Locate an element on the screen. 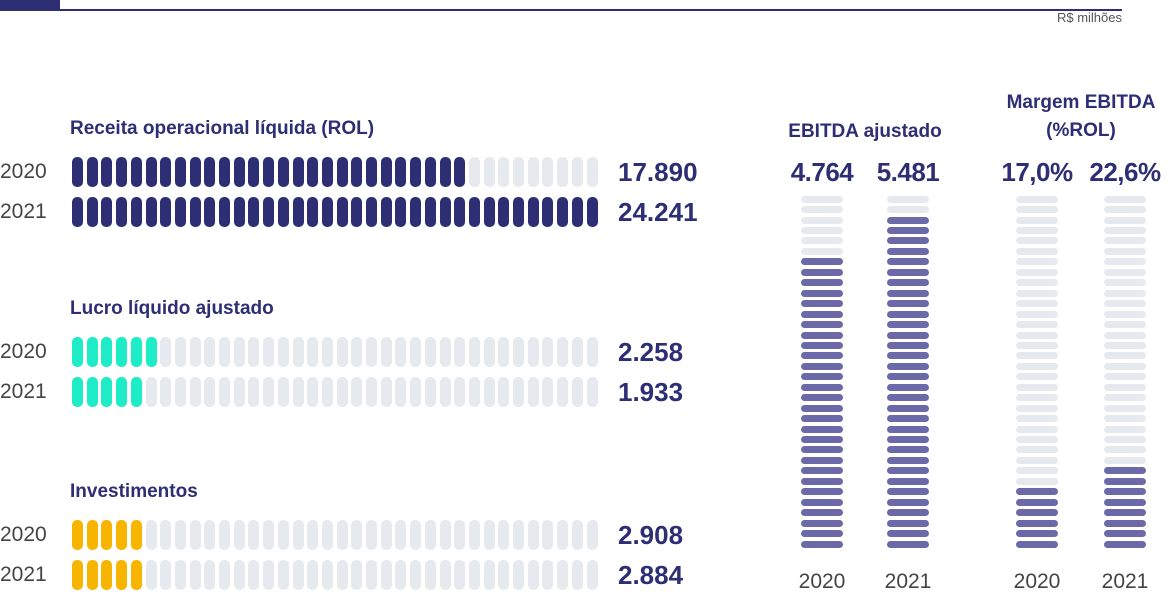  value-label: 5.481 is located at coordinates (908, 172).